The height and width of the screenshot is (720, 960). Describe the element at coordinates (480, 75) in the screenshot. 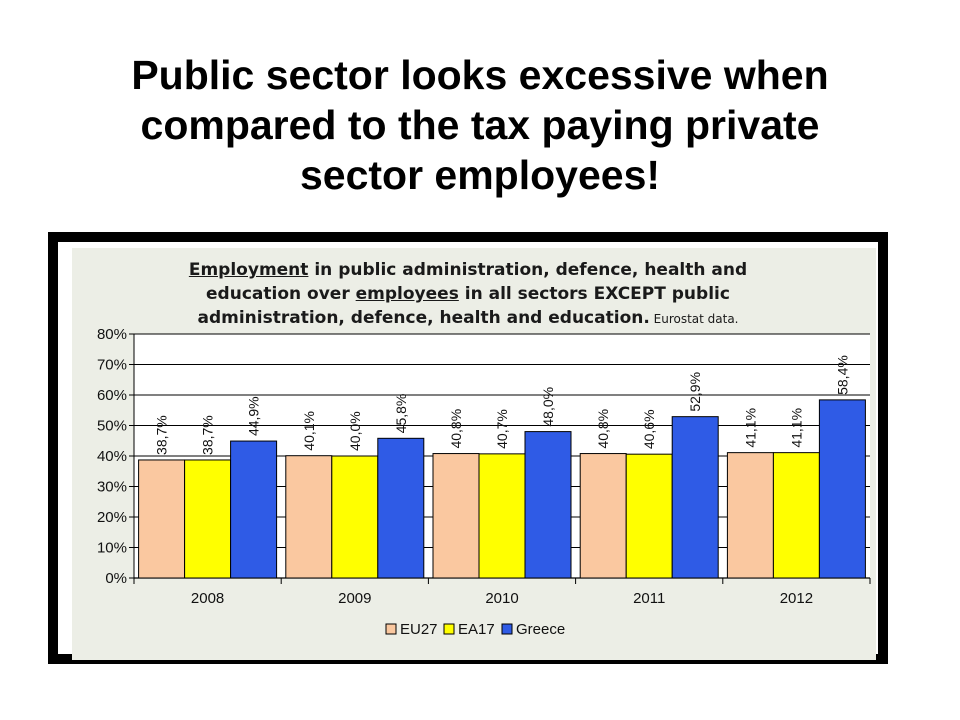

I see `slide-title-line-1: Public sector looks excessive when` at that location.